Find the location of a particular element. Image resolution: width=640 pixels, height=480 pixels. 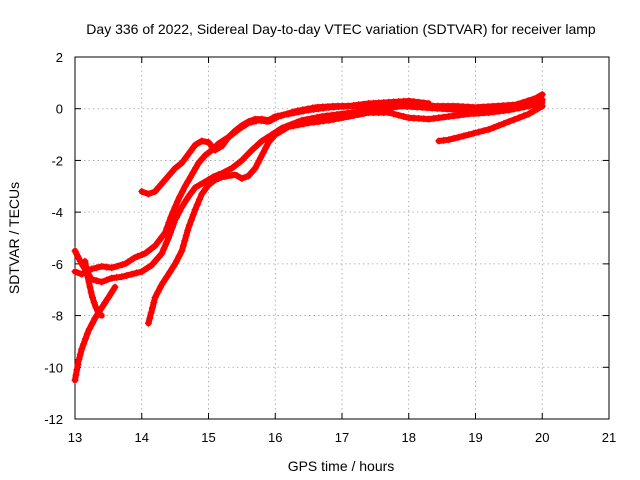

y-tick-label: -6 is located at coordinates (57, 264).